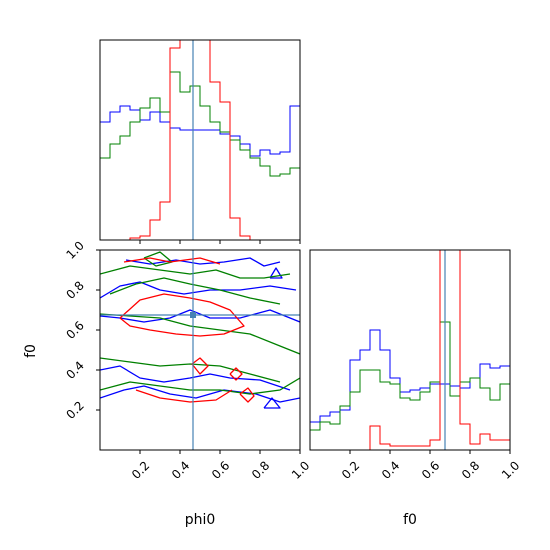  What do you see at coordinates (430, 469) in the screenshot?
I see `f0-hist-xtick-label-2: 0.6` at bounding box center [430, 469].